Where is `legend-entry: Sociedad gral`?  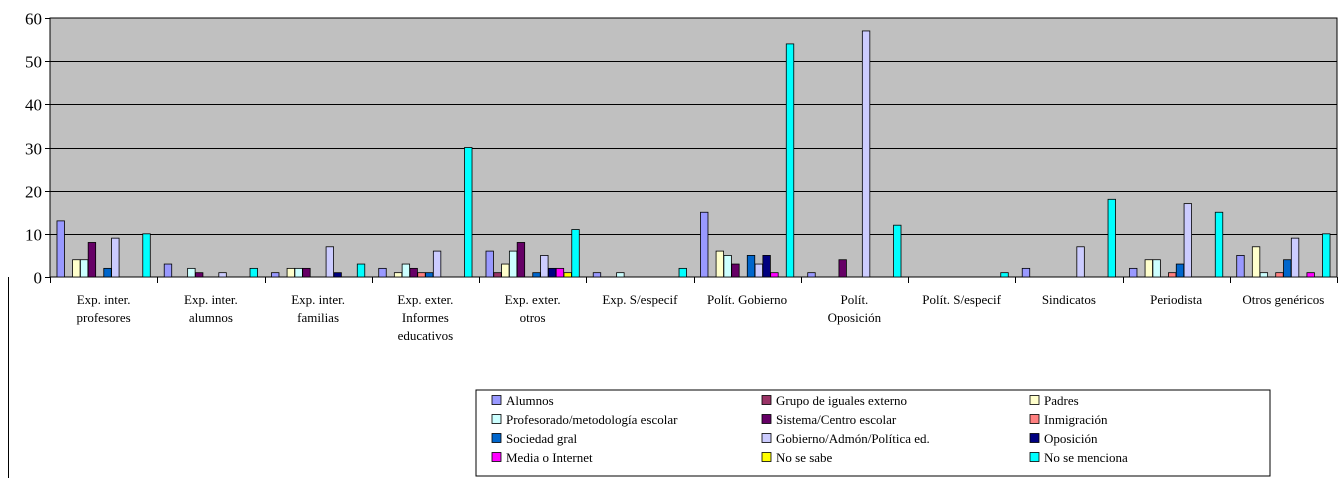 legend-entry: Sociedad gral is located at coordinates (534, 438).